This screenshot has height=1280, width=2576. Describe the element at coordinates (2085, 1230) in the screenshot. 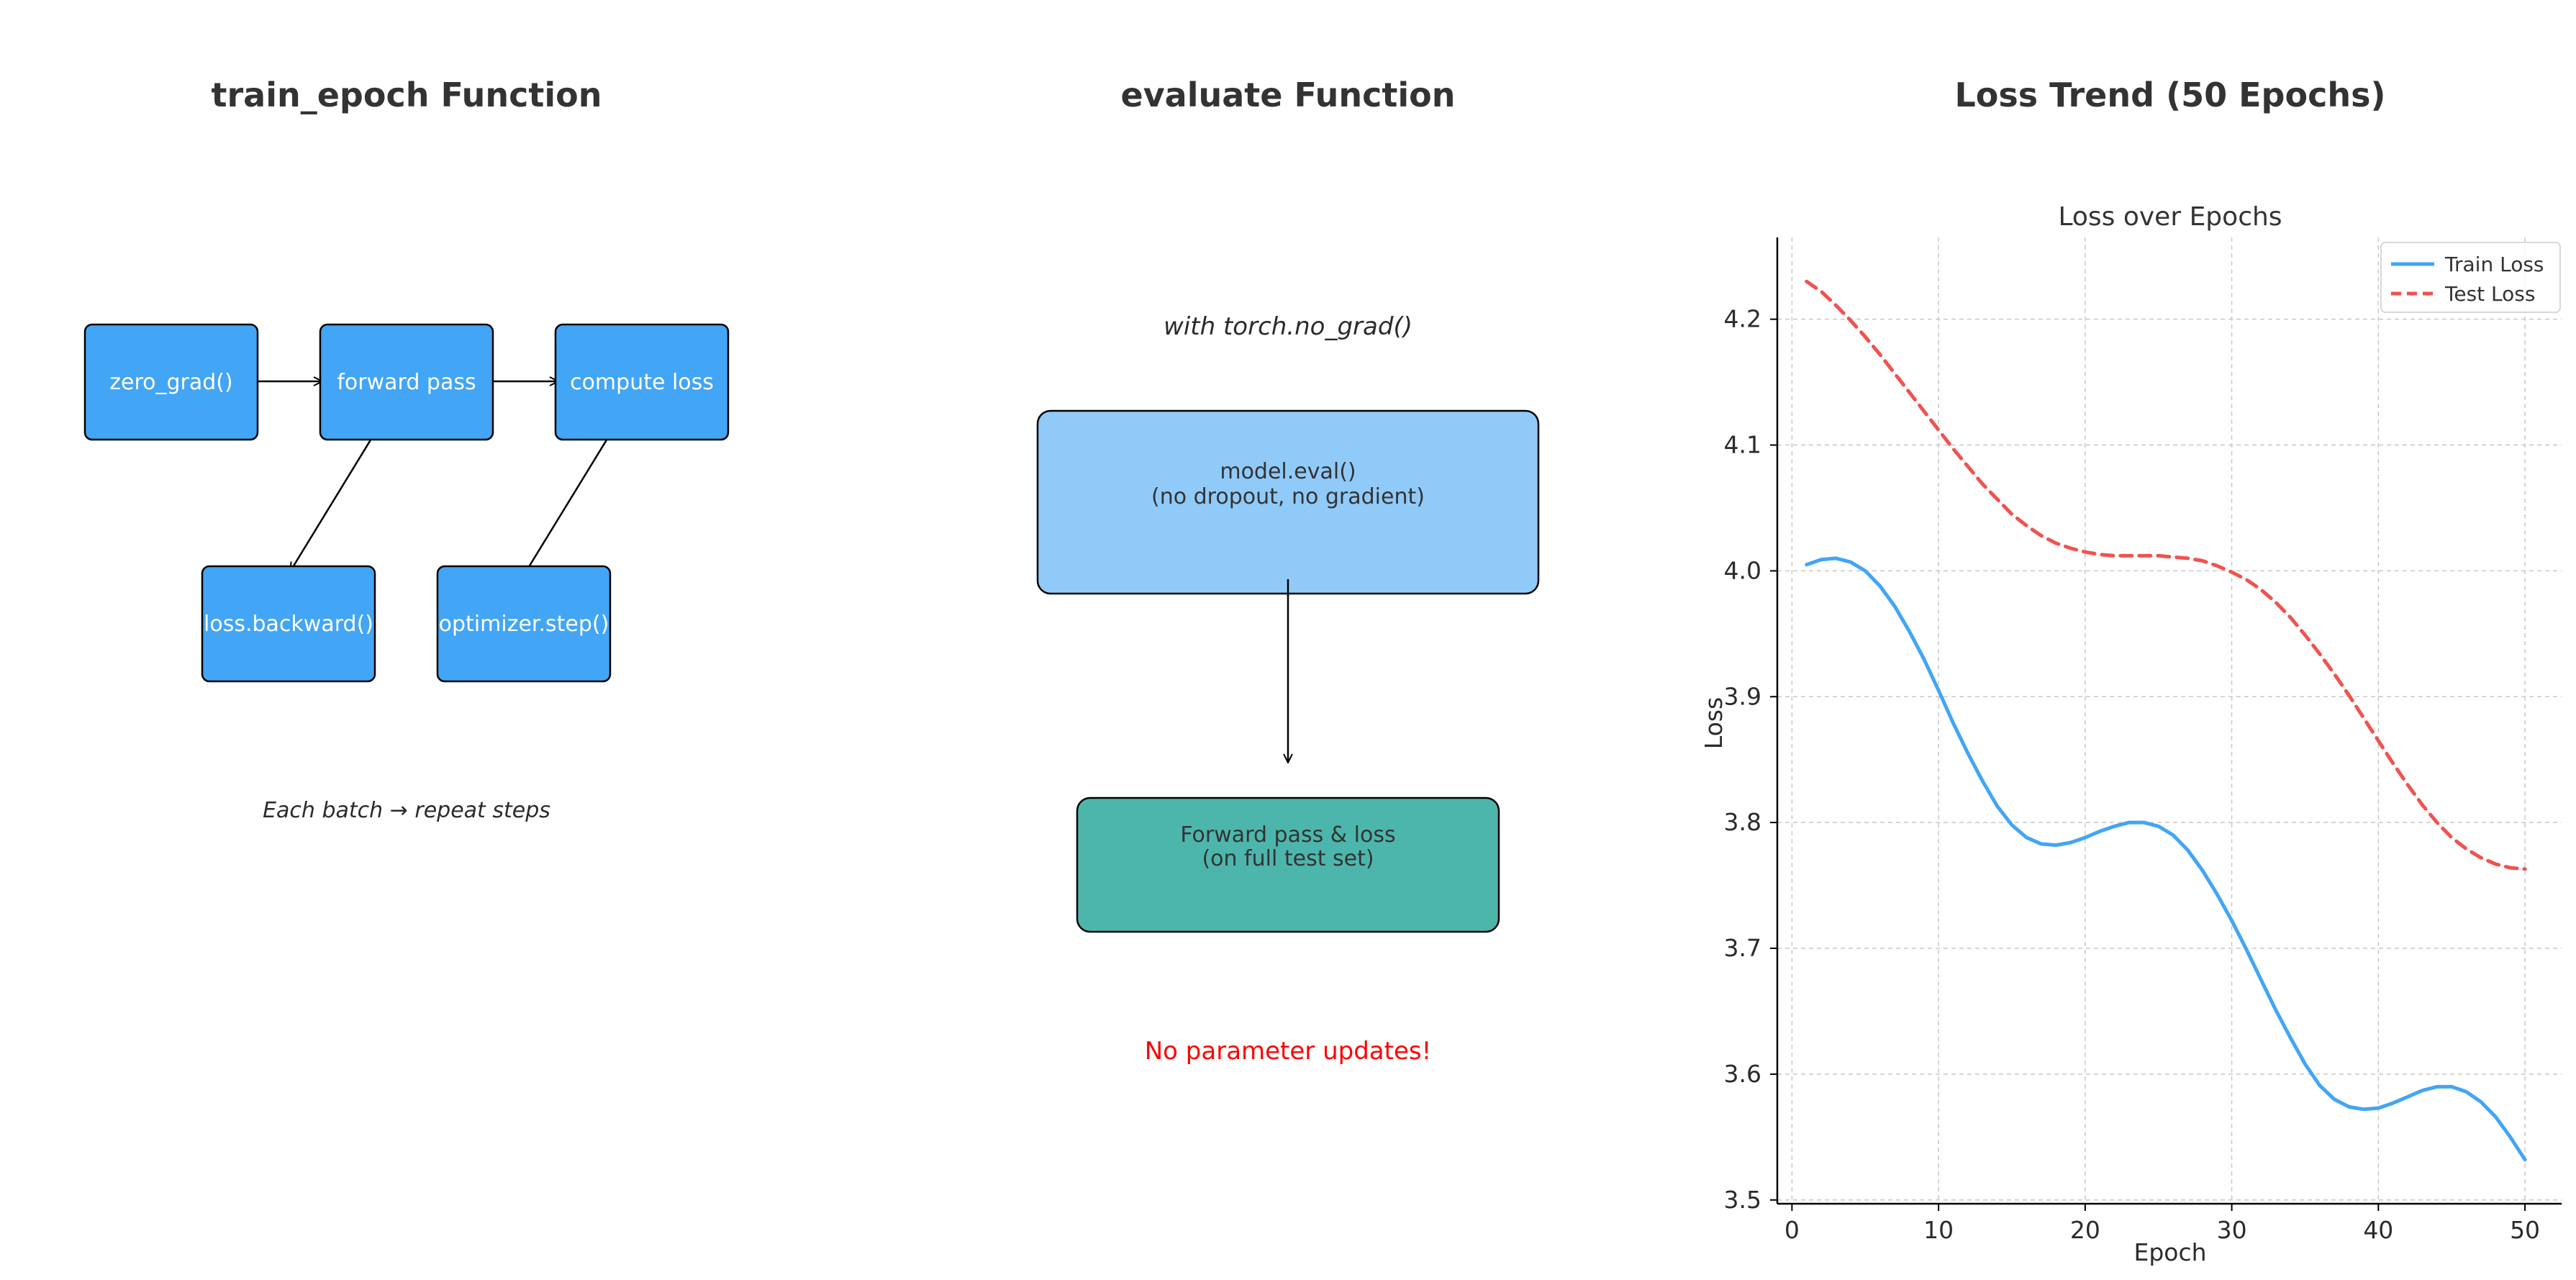

I see `x-tick-label: 20` at that location.